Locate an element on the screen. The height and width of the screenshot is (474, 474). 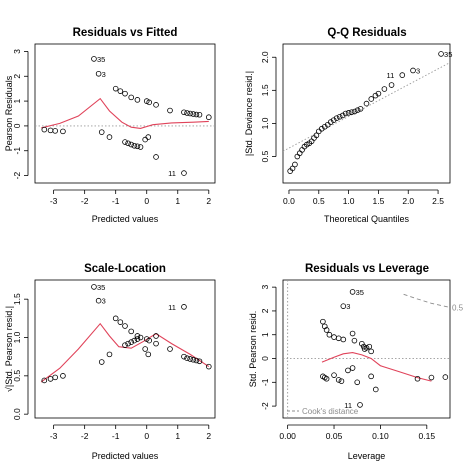
scale-location-x-tick-label: 1 is located at coordinates (177, 436).